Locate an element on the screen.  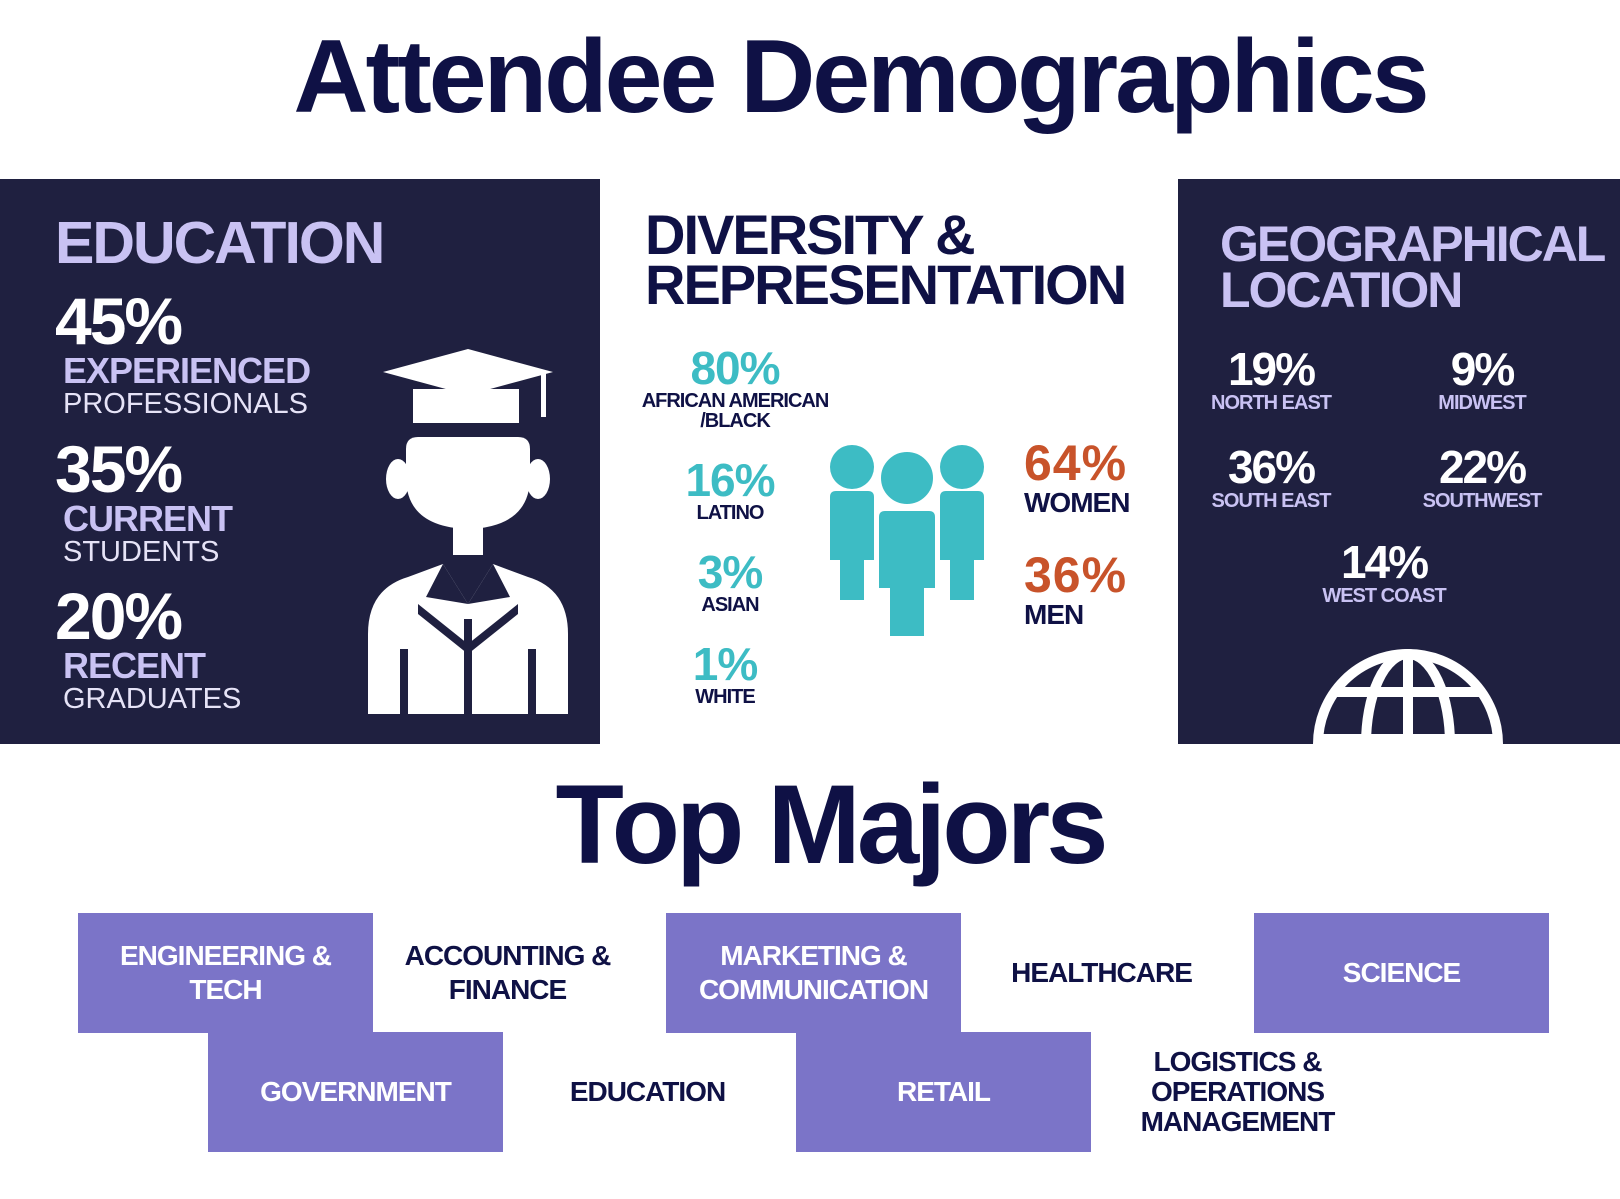
major-logistics-operations: LOGISTICS & OPERATIONS MANAGEMENT is located at coordinates (1237, 1092).